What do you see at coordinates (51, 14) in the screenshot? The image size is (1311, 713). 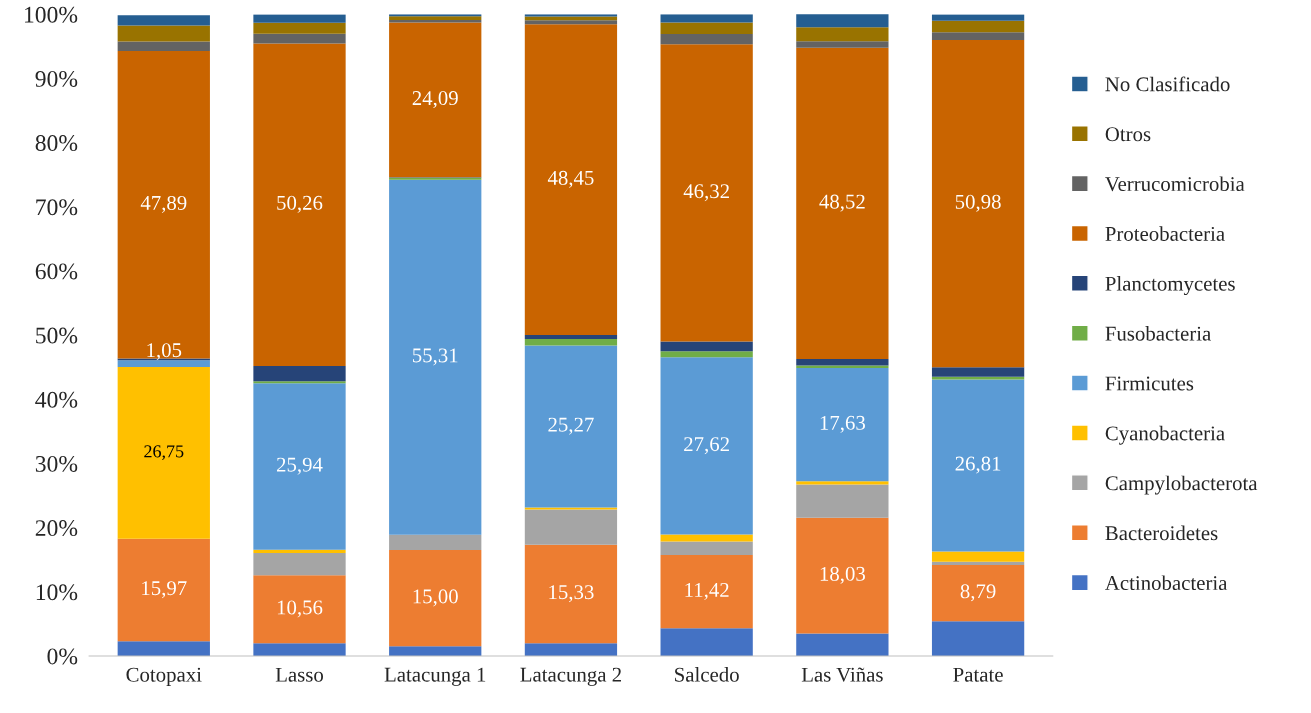 I see `y-tick-label: 100%` at bounding box center [51, 14].